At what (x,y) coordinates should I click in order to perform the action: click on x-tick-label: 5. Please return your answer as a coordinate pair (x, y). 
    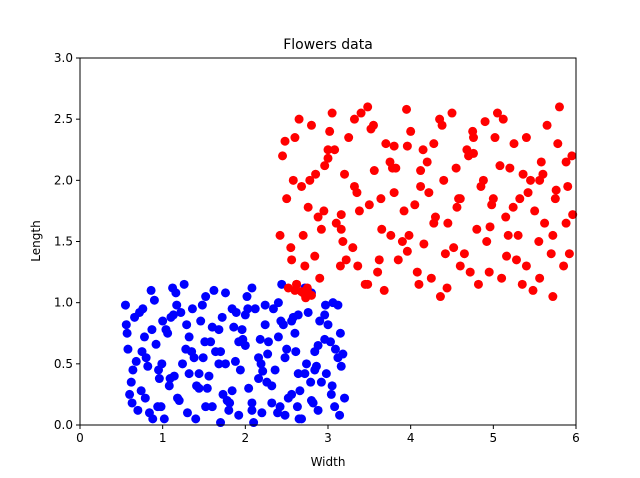
    Looking at the image, I should click on (494, 438).